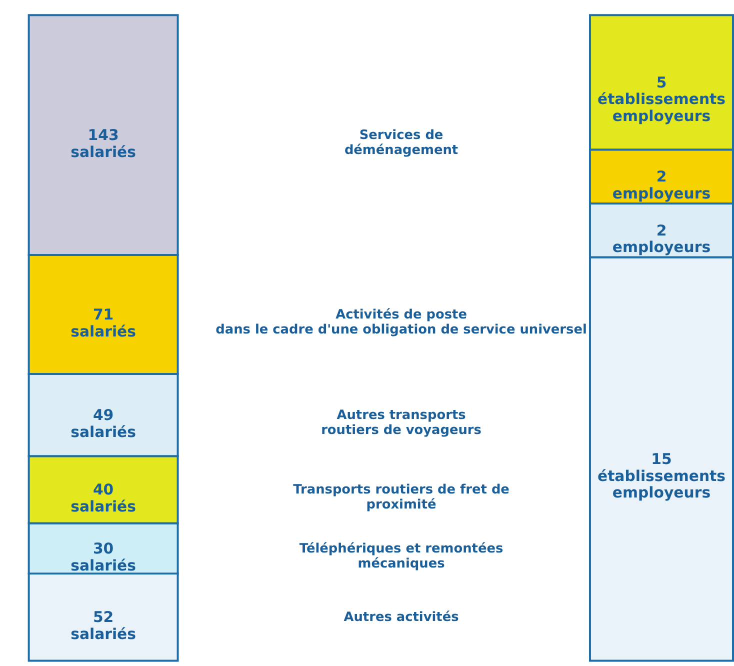 The height and width of the screenshot is (666, 734). Describe the element at coordinates (401, 423) in the screenshot. I see `text: Autres transports routiers de voyageurs` at that location.